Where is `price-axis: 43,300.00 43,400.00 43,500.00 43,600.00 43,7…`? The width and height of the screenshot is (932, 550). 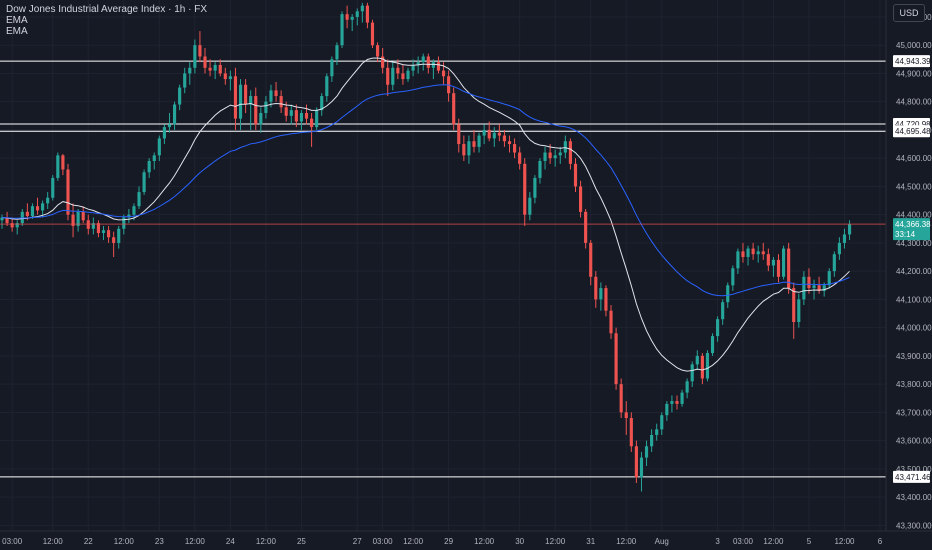 price-axis: 43,300.00 43,400.00 43,500.00 43,600.00 43,7… is located at coordinates (914, 271).